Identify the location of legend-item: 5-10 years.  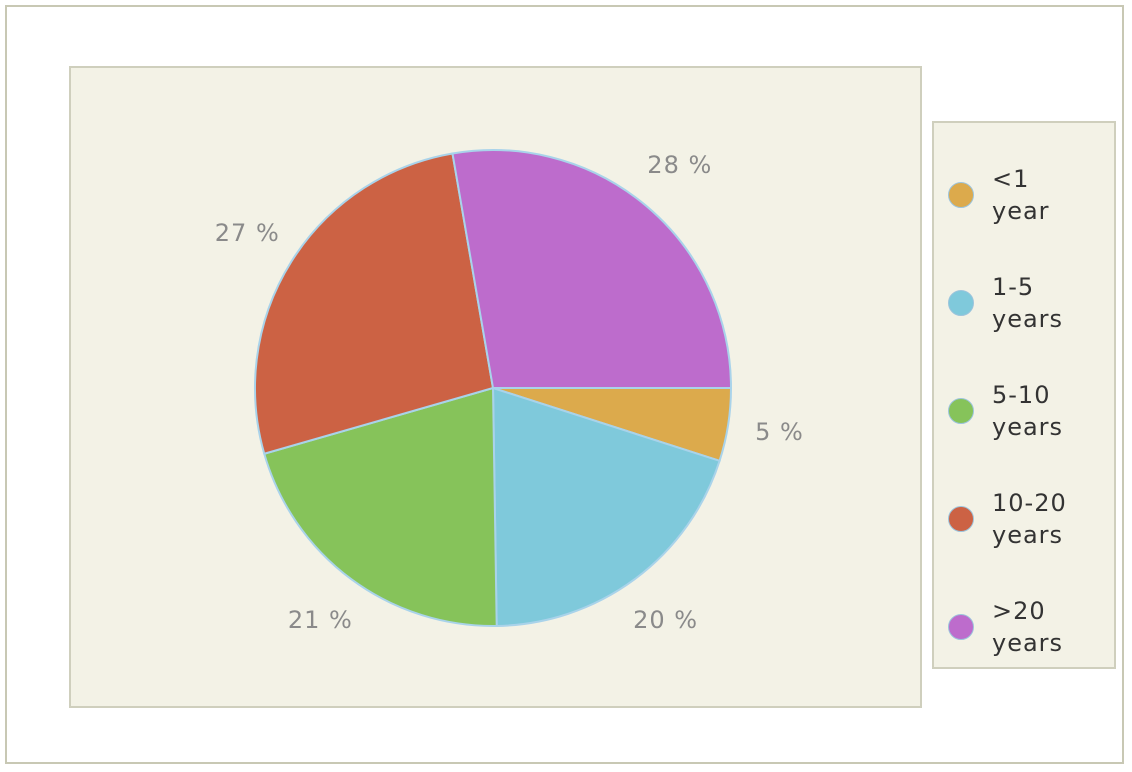
(1031, 411).